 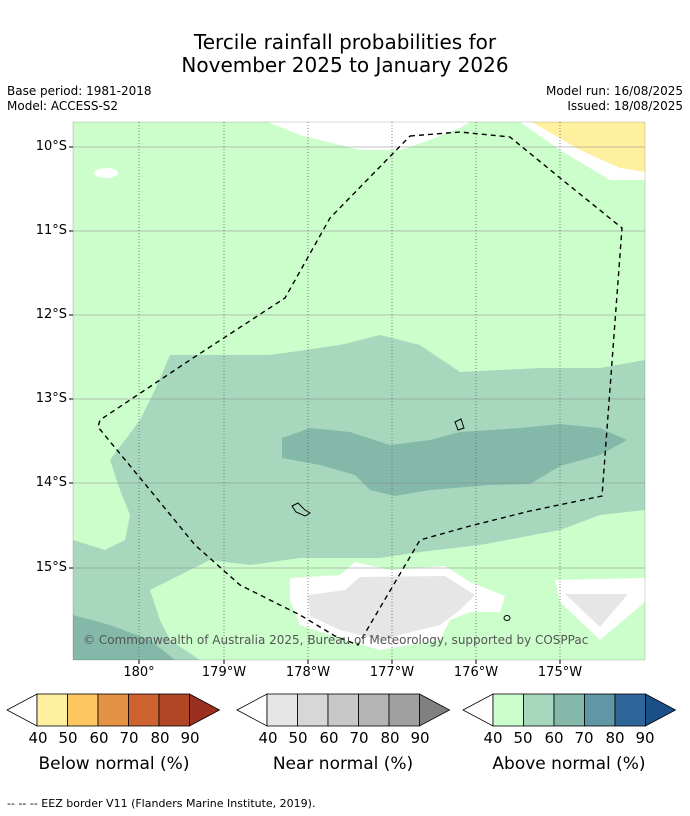 I want to click on lat-label: 13°S, so click(x=51, y=398).